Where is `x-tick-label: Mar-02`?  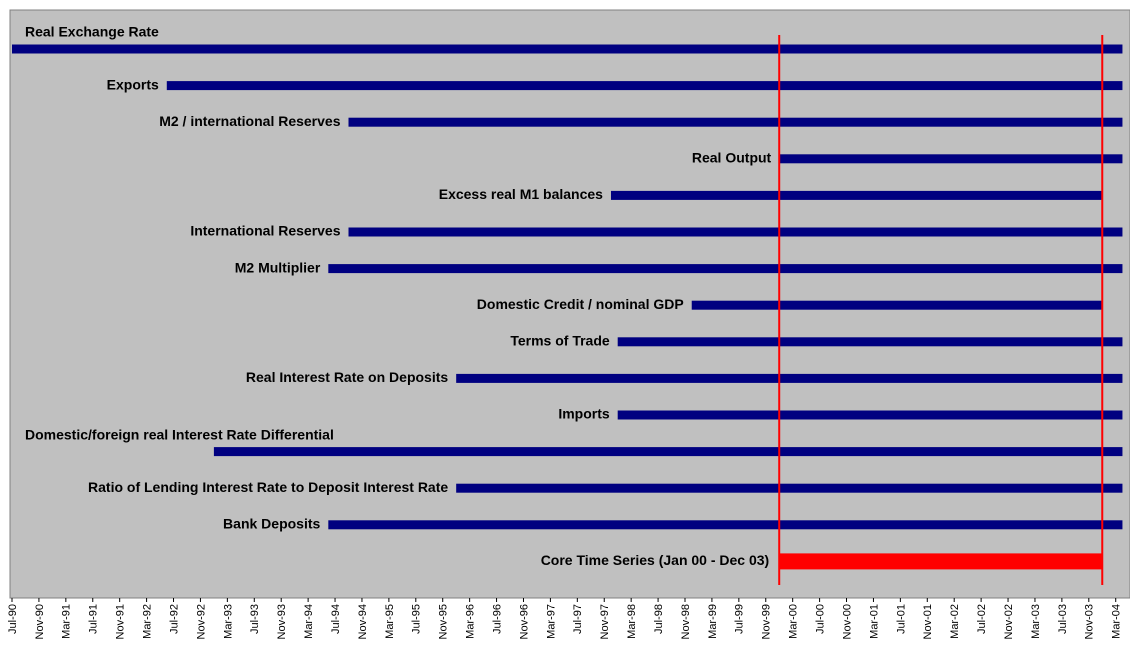
x-tick-label: Mar-02 is located at coordinates (955, 621).